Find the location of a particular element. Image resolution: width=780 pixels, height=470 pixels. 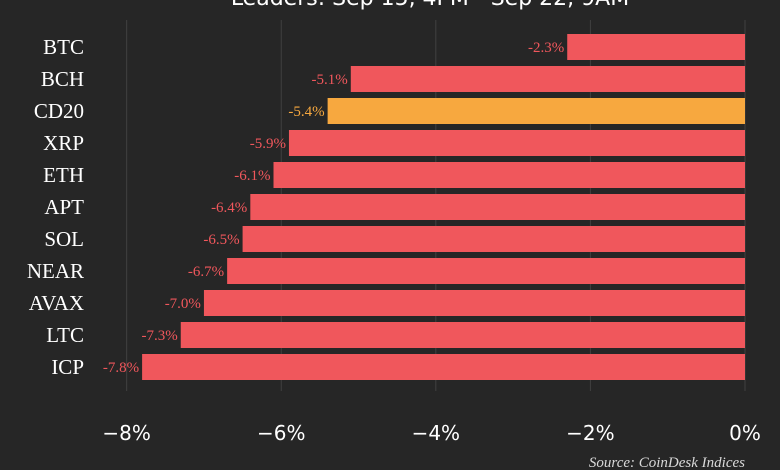

value-label: -6.7% is located at coordinates (206, 272).